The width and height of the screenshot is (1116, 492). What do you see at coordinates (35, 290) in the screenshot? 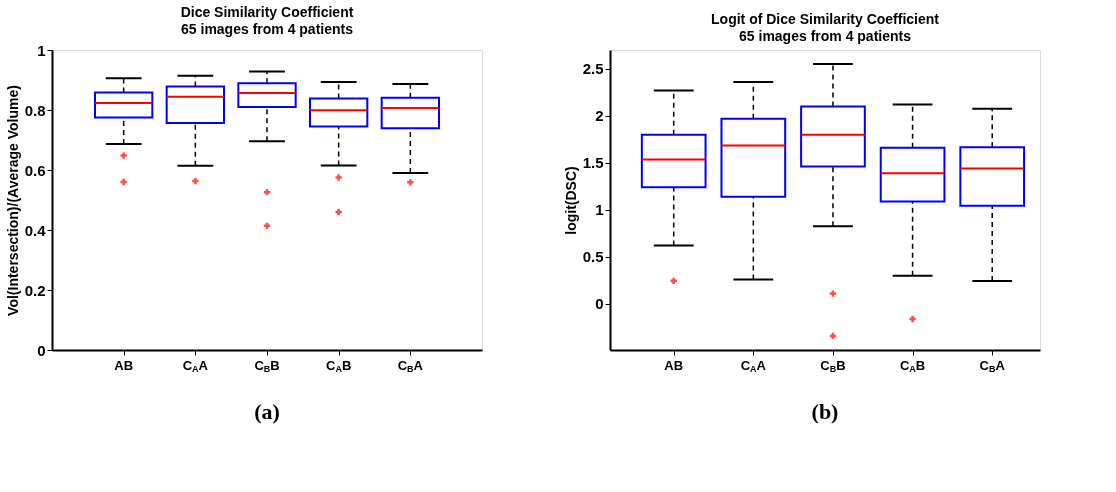
I see `y-tick-label: 0.2` at bounding box center [35, 290].